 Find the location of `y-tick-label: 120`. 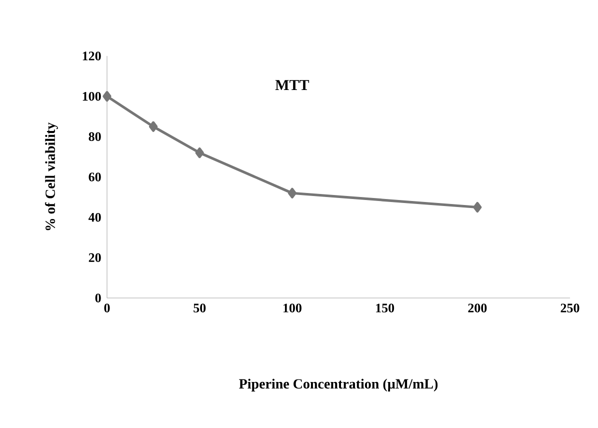

y-tick-label: 120 is located at coordinates (91, 56).